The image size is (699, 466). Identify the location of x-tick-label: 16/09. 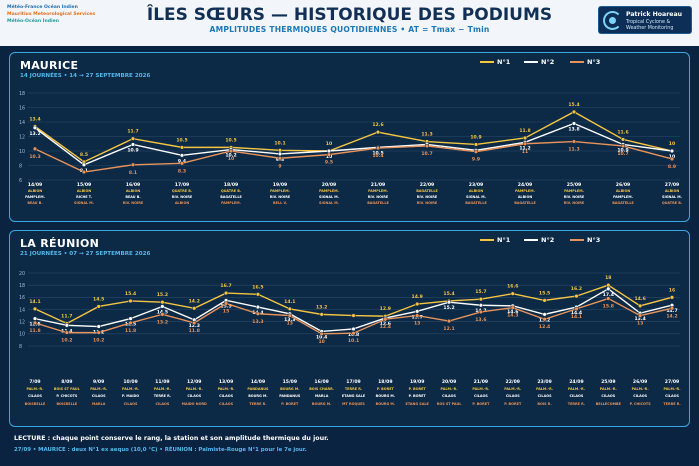
(133, 185).